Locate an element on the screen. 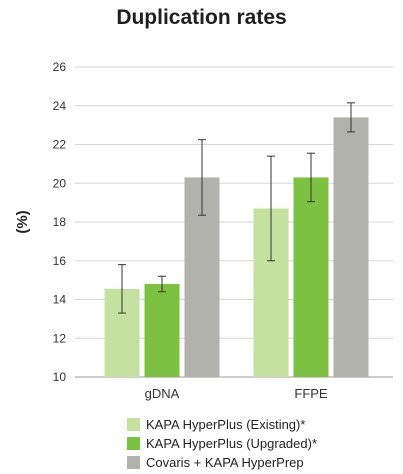 This screenshot has width=403, height=474. y-tick-label: 22 is located at coordinates (60, 145).